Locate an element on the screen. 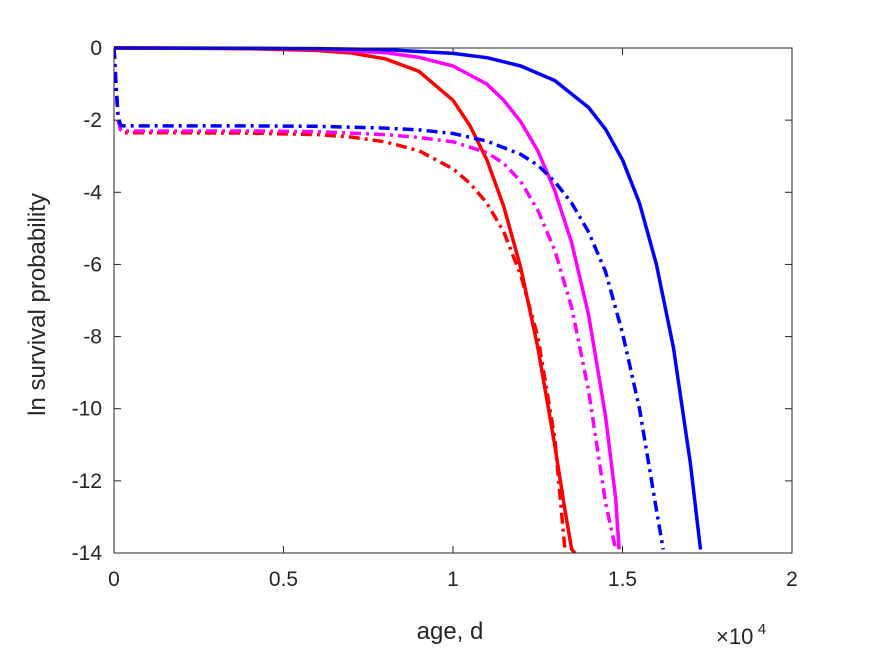 This screenshot has width=875, height=656. y-tick-label: -14 is located at coordinates (87, 553).